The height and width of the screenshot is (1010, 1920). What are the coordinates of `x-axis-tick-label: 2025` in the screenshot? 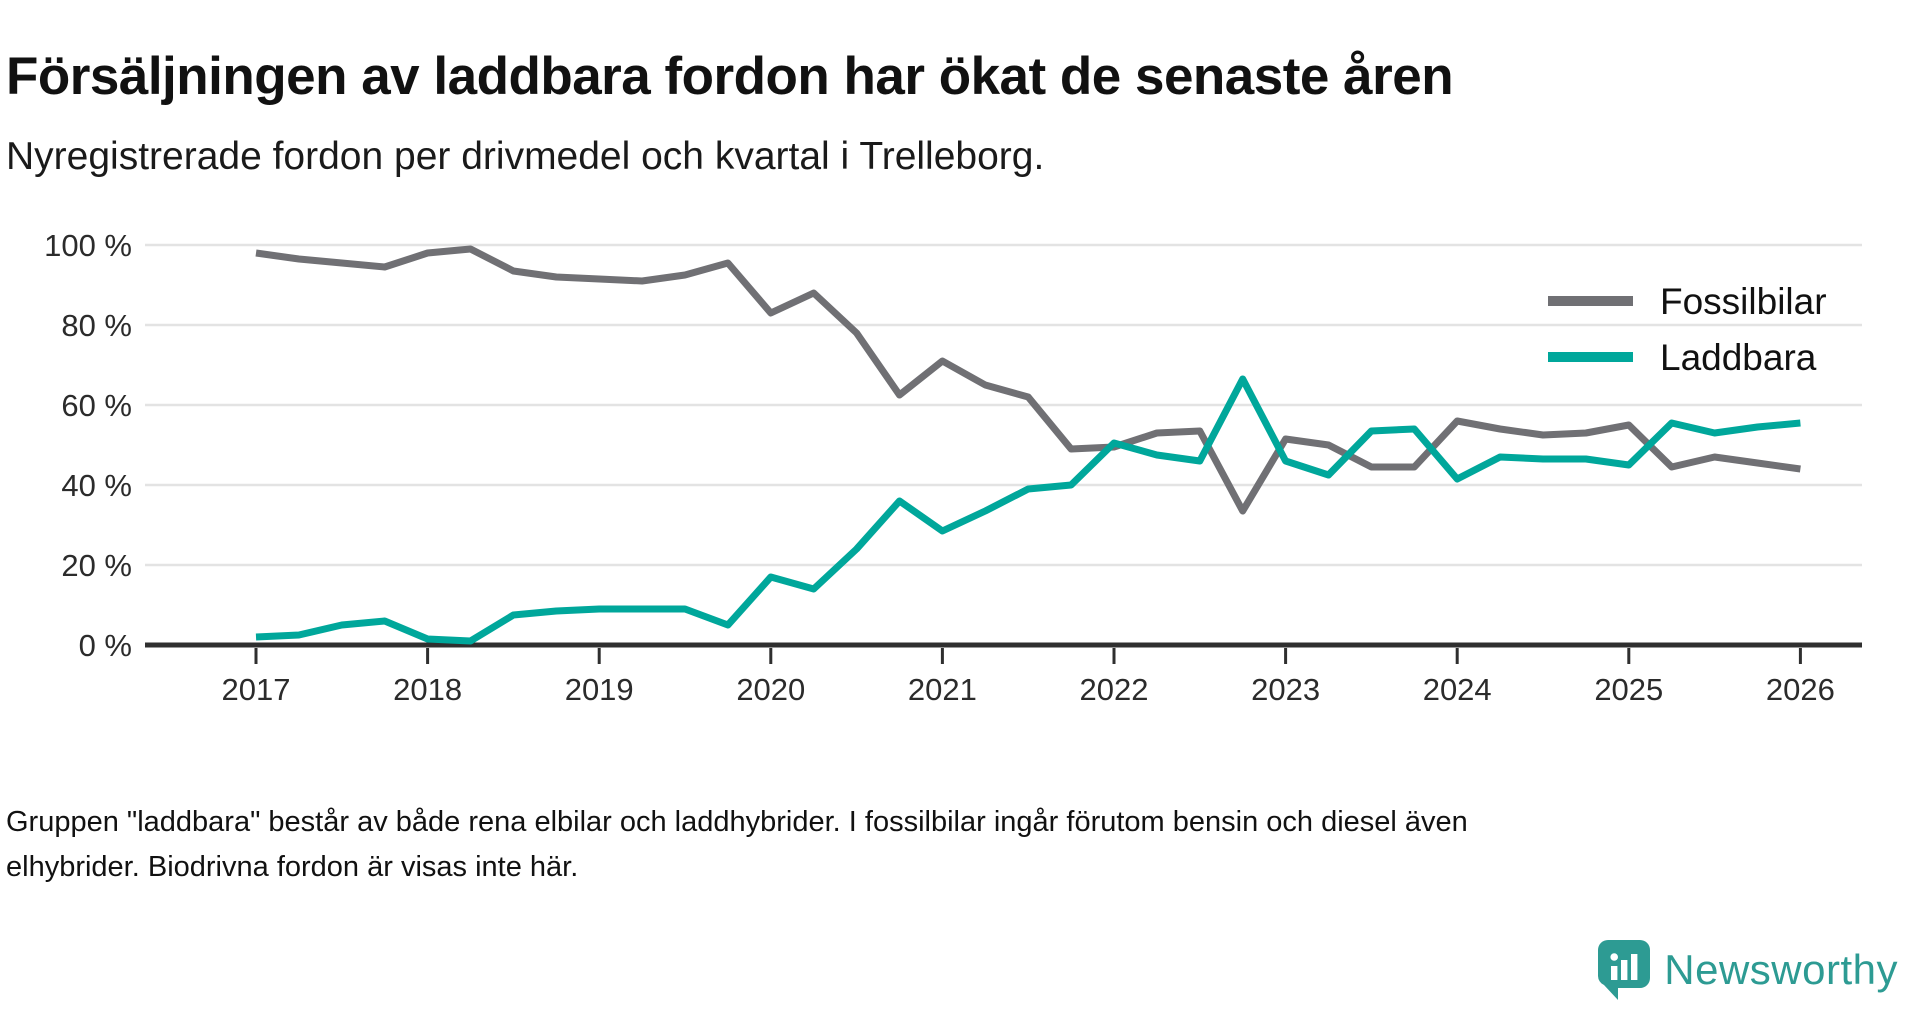 It's located at (1628, 689).